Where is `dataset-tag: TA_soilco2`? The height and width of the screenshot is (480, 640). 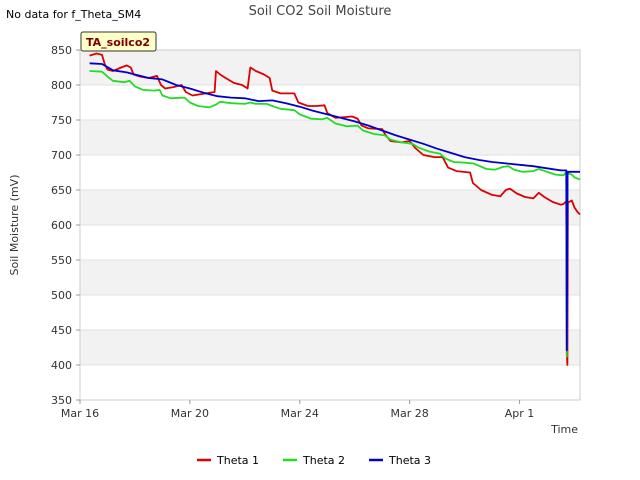 dataset-tag: TA_soilco2 is located at coordinates (118, 41).